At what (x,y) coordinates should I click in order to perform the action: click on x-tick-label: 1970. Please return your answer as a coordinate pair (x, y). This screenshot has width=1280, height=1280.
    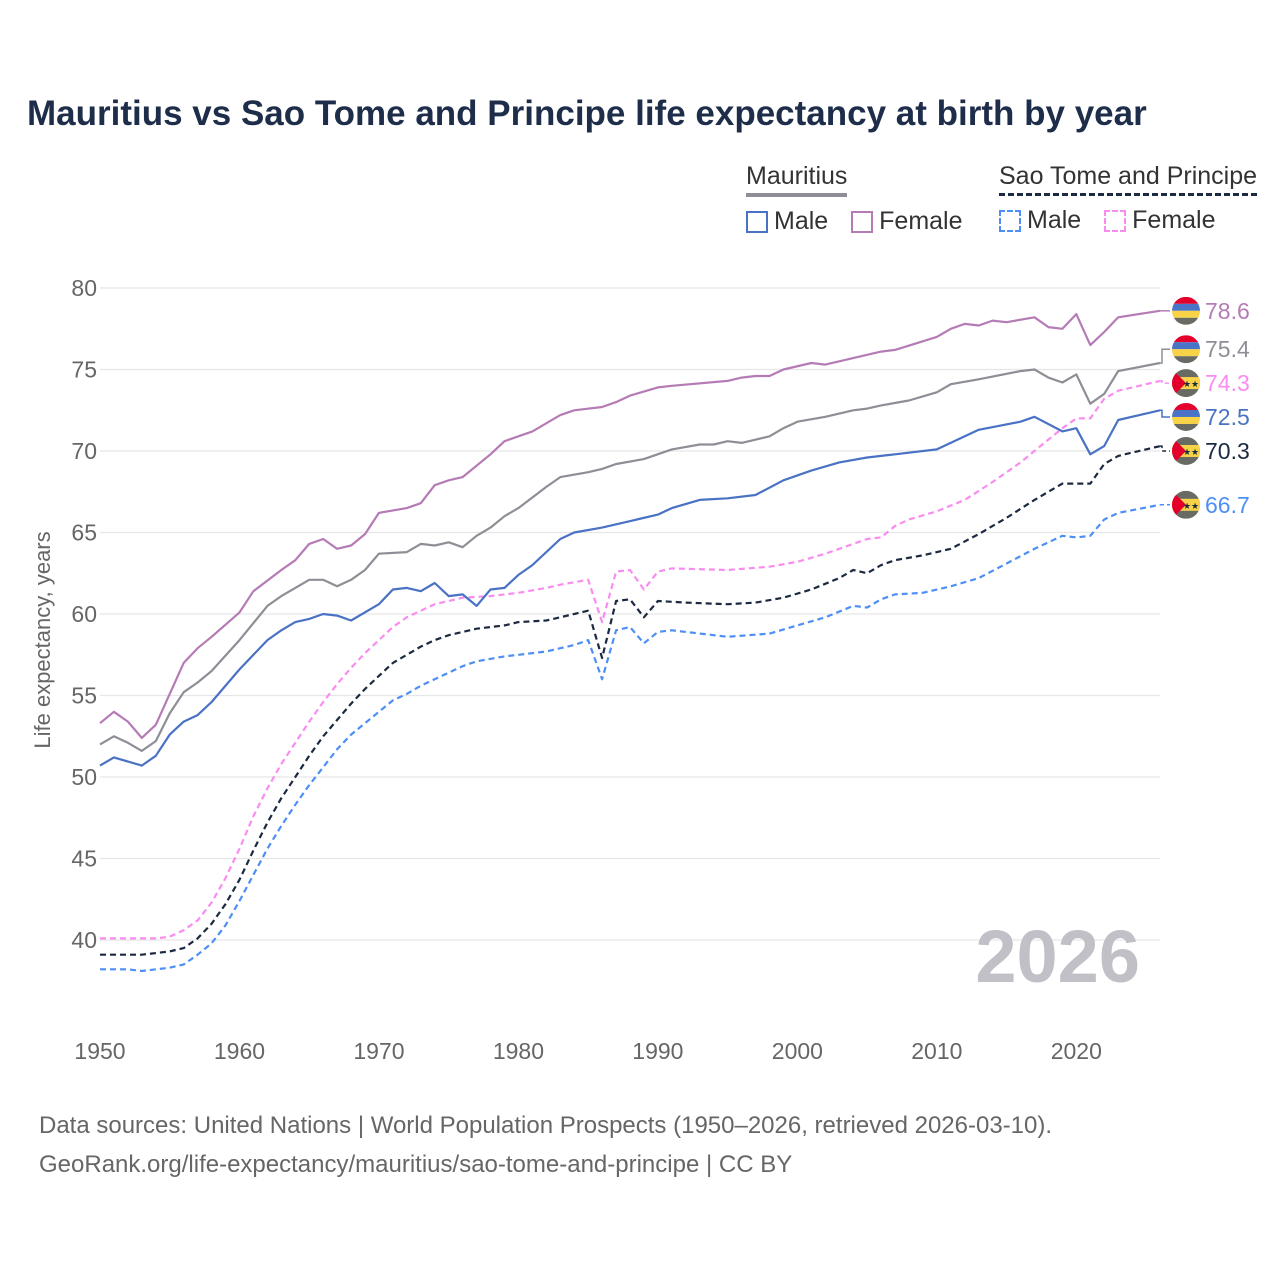
    Looking at the image, I should click on (378, 1051).